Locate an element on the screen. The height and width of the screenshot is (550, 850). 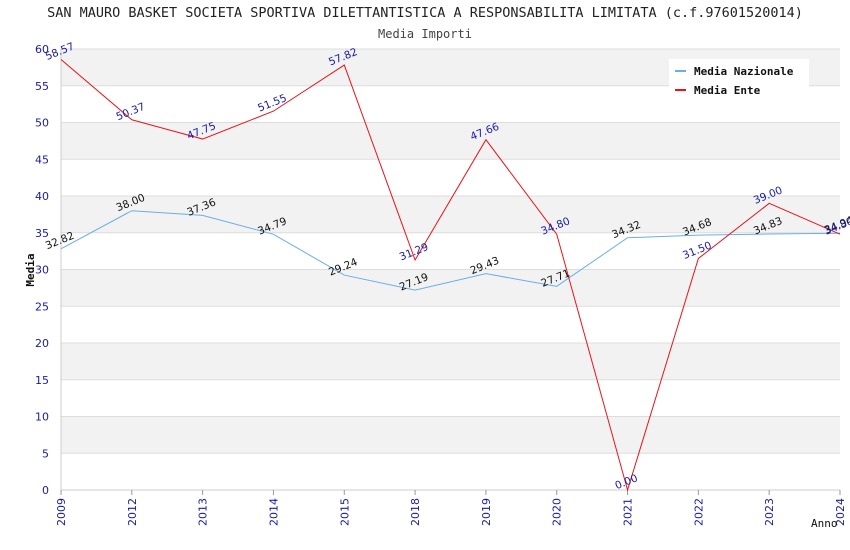
y-tick-label: 40 is located at coordinates (42, 196).